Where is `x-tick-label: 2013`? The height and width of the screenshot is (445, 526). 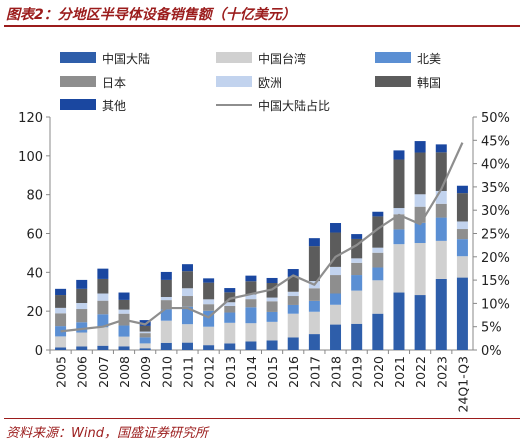
x-tick-label: 2013 is located at coordinates (230, 372).